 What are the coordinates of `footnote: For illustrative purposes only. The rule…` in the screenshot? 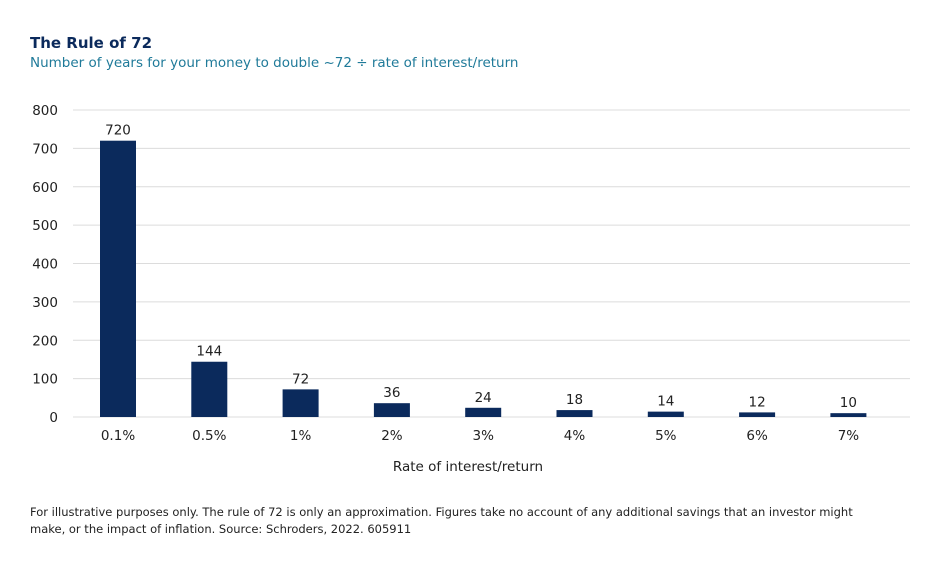 It's located at (441, 520).